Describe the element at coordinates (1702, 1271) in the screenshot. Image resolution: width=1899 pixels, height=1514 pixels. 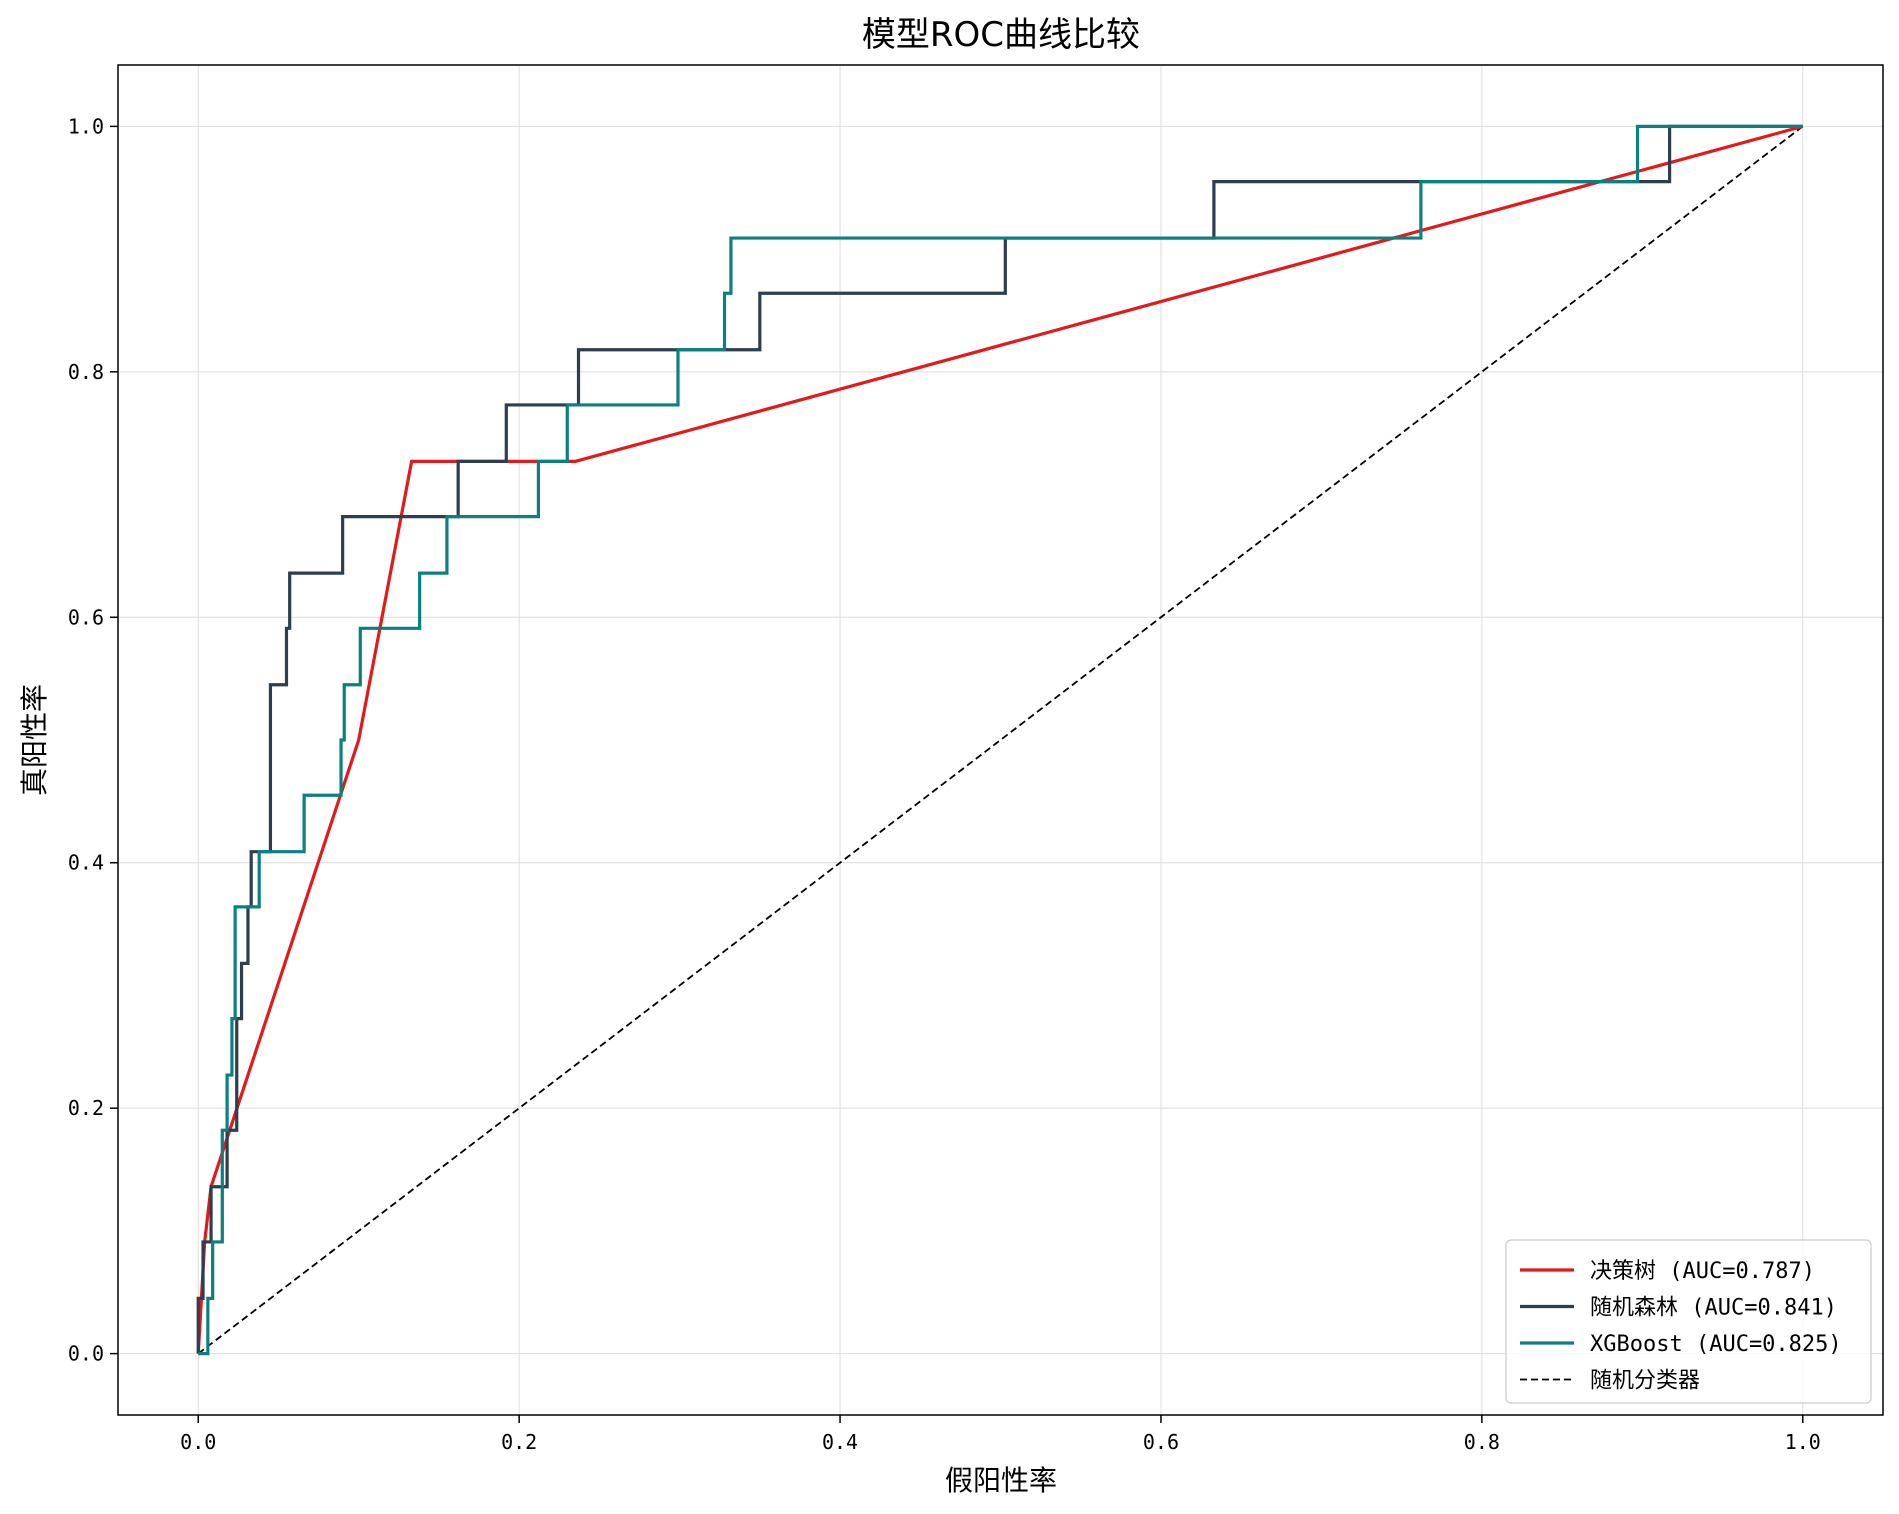
I see `legend-label-0: 决策树 (AUC=0.787)` at that location.